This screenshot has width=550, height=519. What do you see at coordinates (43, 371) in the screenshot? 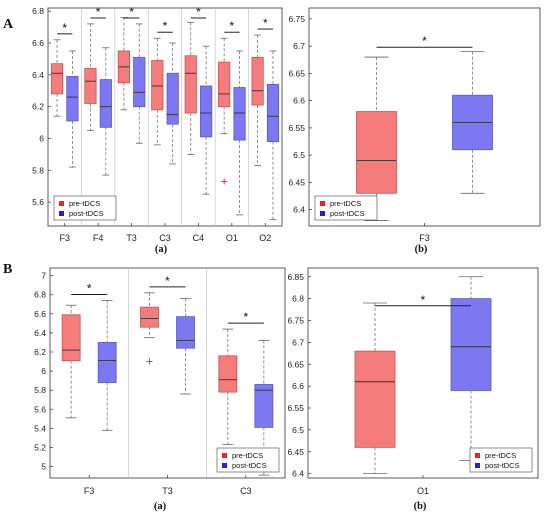
I see `y-tick-label: 6` at bounding box center [43, 371].